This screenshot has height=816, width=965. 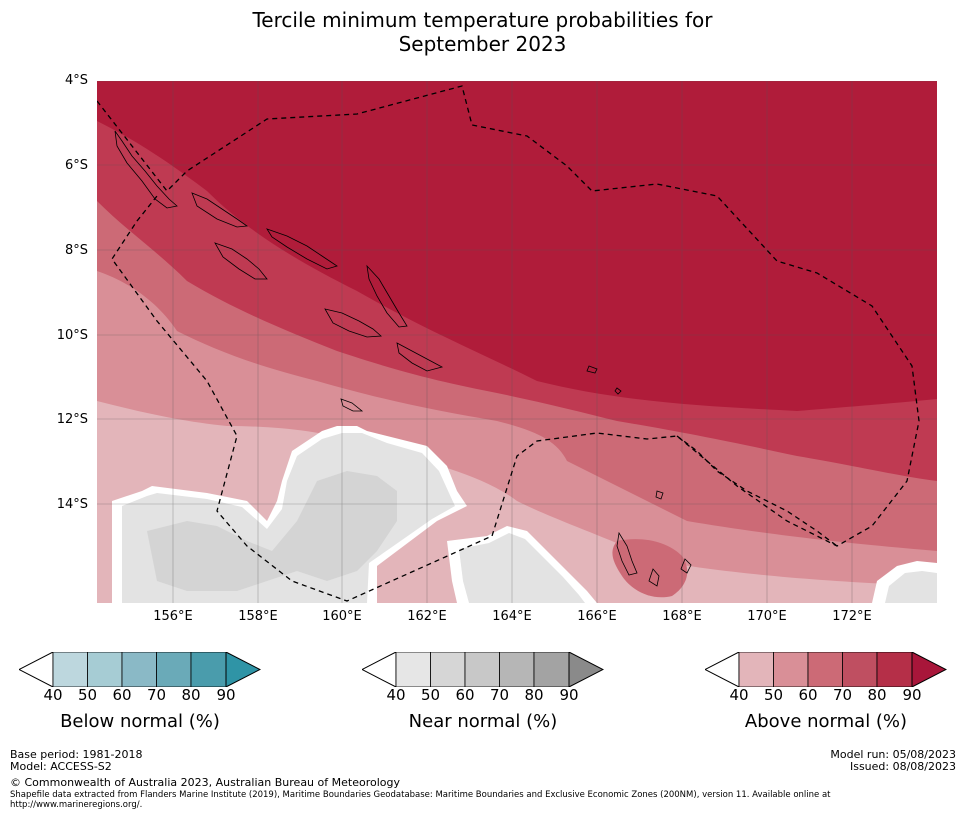 What do you see at coordinates (654, 577) in the screenshot?
I see `island-malekula` at bounding box center [654, 577].